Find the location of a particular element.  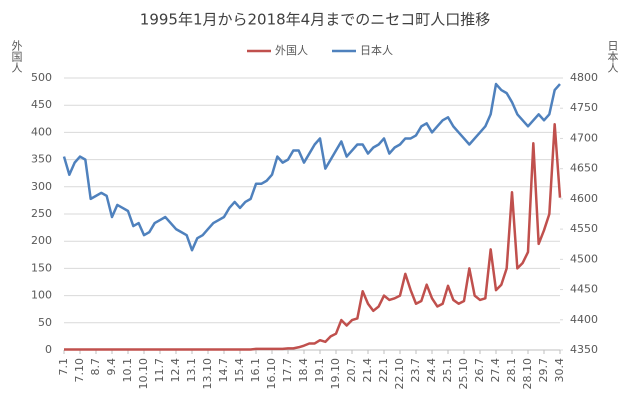

x-tick-label: 21.4 is located at coordinates (367, 370).